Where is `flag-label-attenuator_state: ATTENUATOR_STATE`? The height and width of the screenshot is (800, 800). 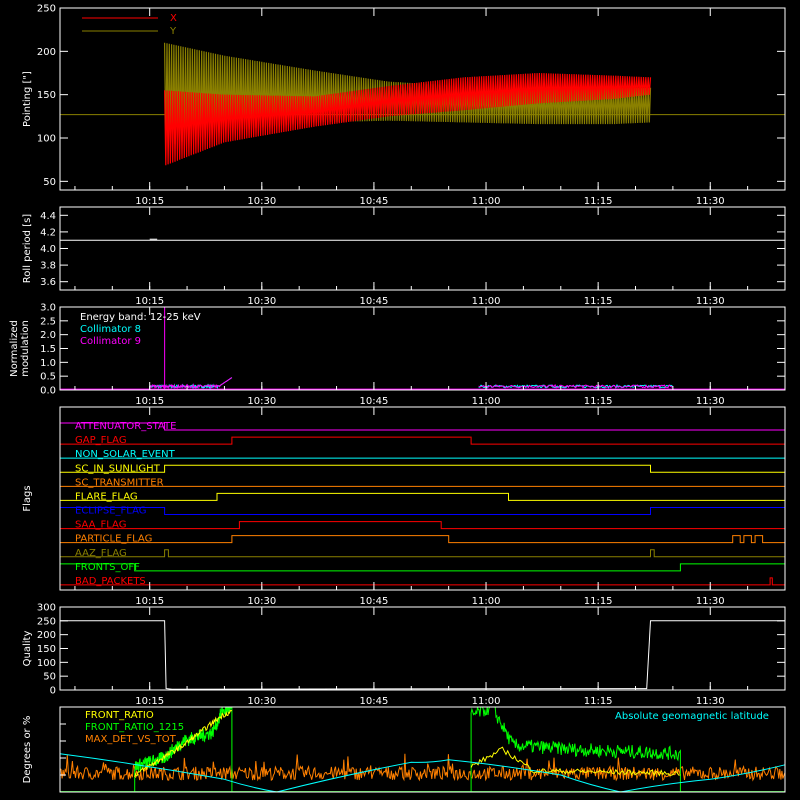 flag-label-attenuator_state: ATTENUATOR_STATE is located at coordinates (125, 426).